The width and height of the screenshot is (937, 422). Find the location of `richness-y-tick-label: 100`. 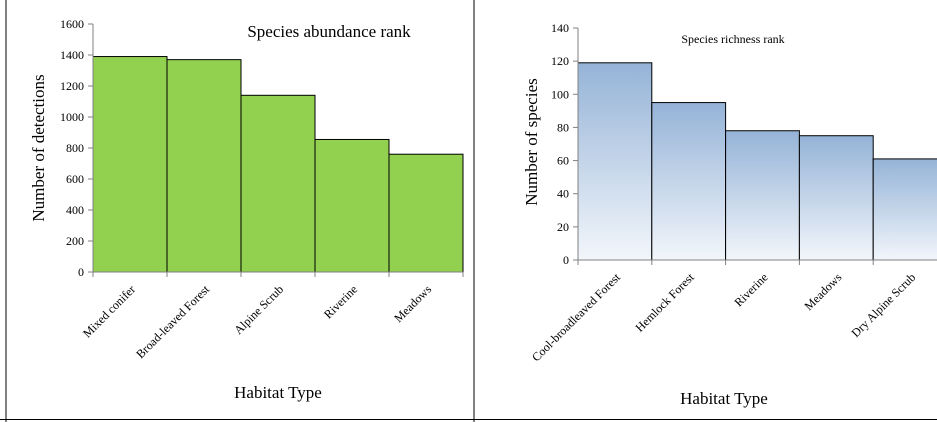

richness-y-tick-label: 100 is located at coordinates (560, 94).